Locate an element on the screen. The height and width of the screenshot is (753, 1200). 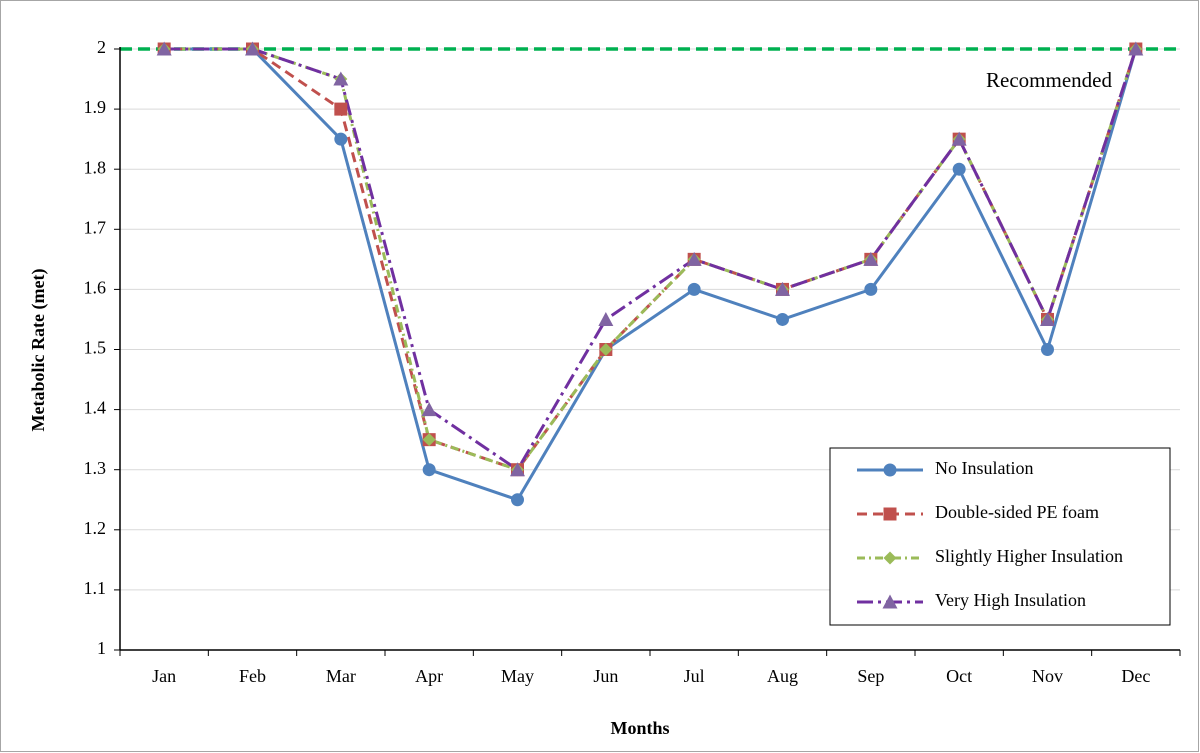
y-tick-label: 1.1 is located at coordinates (95, 588).